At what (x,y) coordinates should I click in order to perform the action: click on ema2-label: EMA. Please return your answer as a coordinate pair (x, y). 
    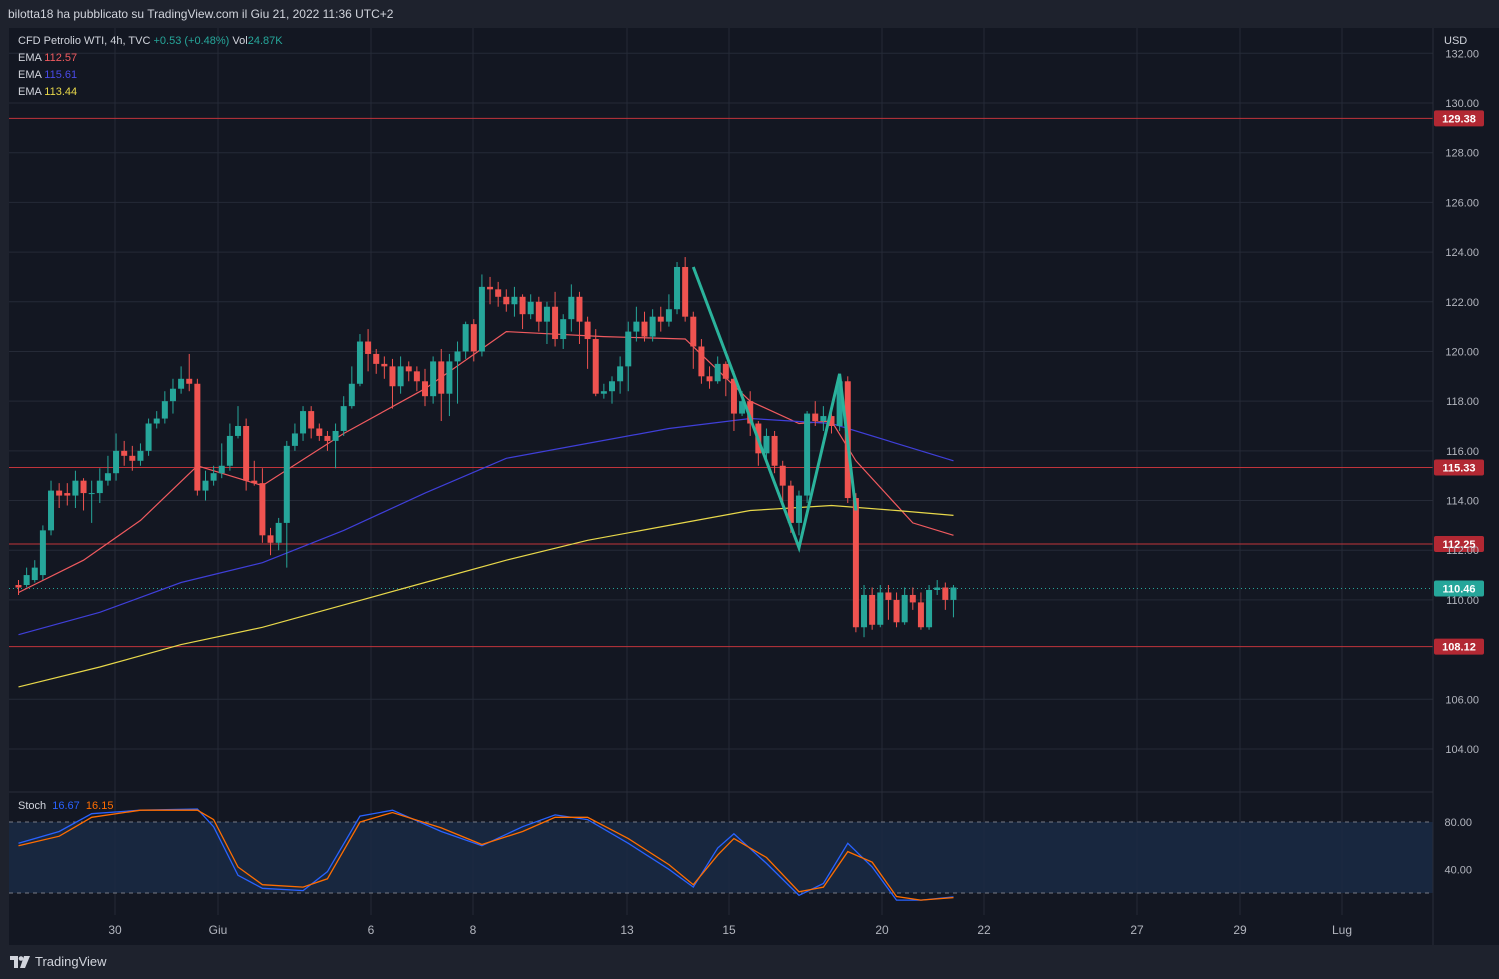
    Looking at the image, I should click on (30, 75).